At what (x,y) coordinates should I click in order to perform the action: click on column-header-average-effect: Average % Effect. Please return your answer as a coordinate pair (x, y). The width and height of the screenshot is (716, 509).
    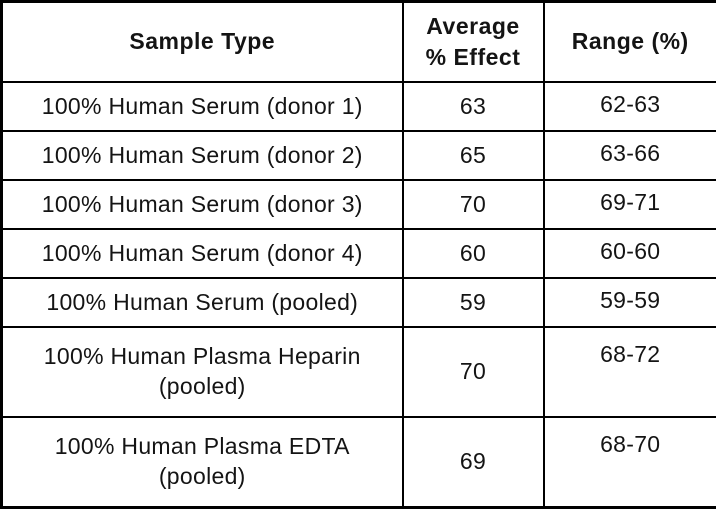
    Looking at the image, I should click on (473, 42).